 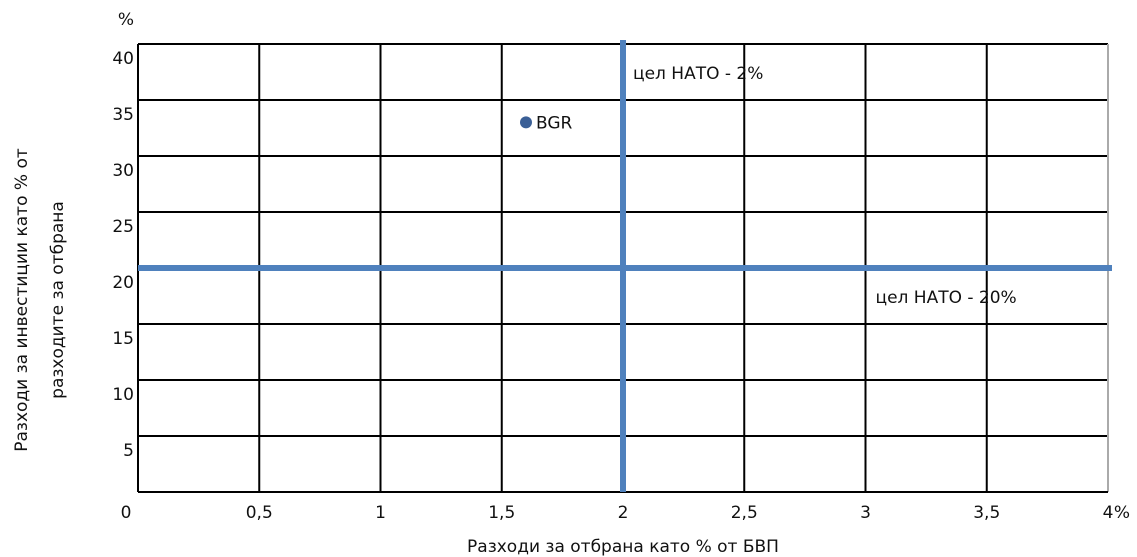 I want to click on y-tick-label: 20, so click(x=123, y=283).